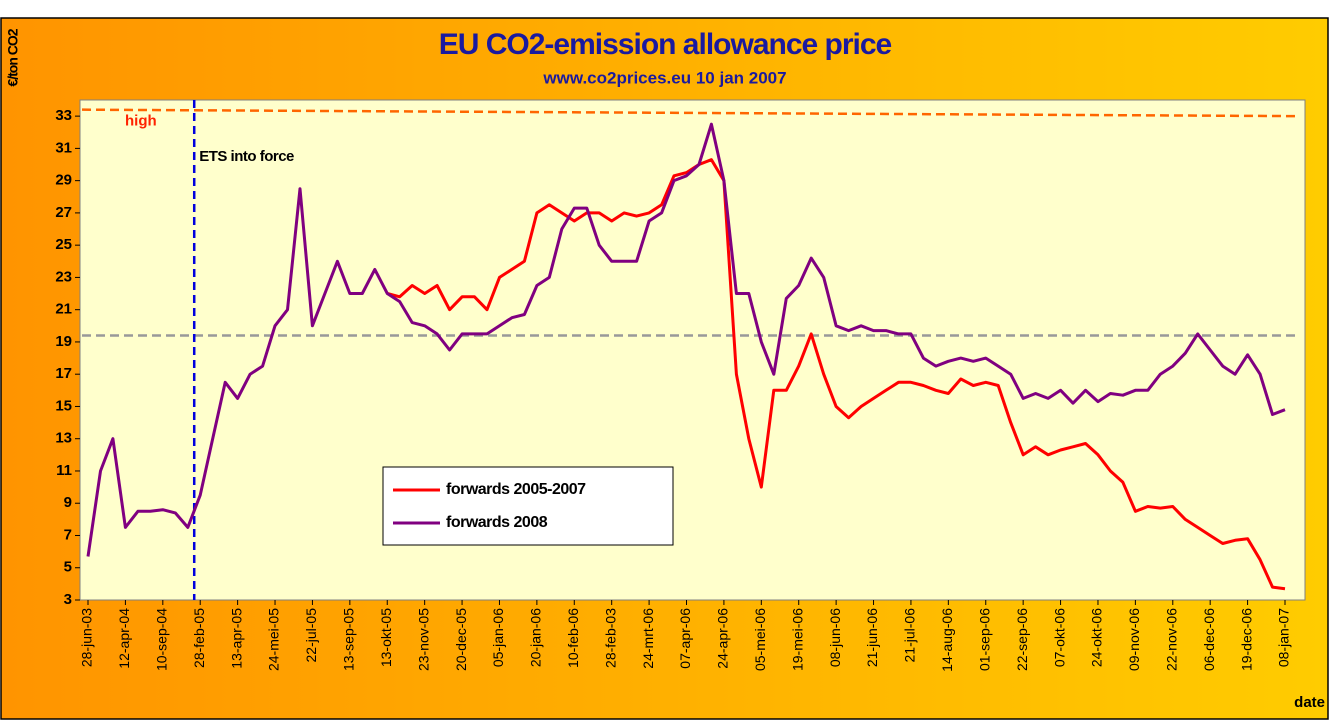 The width and height of the screenshot is (1330, 726). What do you see at coordinates (68, 567) in the screenshot?
I see `y-tick-label: 5` at bounding box center [68, 567].